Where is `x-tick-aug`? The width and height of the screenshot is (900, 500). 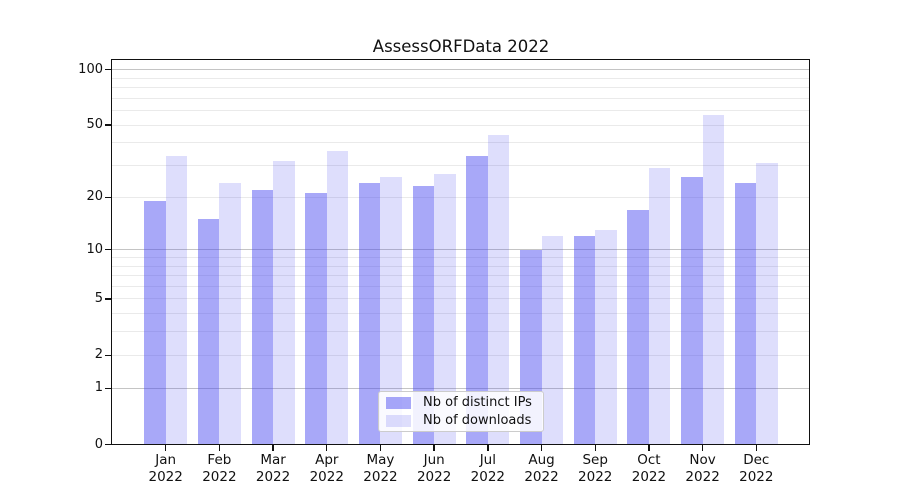
x-tick-aug is located at coordinates (541, 448).